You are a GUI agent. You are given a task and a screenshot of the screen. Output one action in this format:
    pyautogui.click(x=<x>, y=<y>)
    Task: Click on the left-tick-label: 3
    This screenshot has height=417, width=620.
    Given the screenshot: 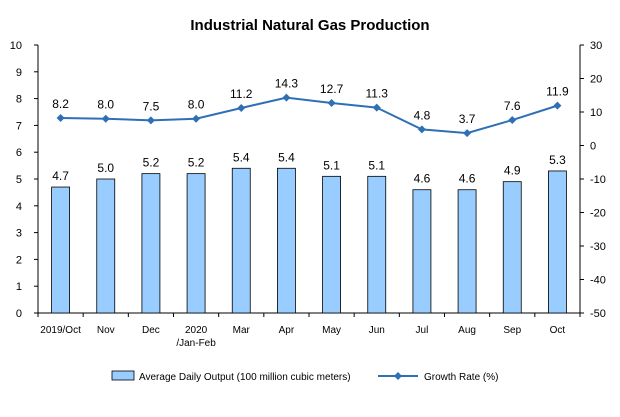 What is the action you would take?
    pyautogui.click(x=19, y=234)
    